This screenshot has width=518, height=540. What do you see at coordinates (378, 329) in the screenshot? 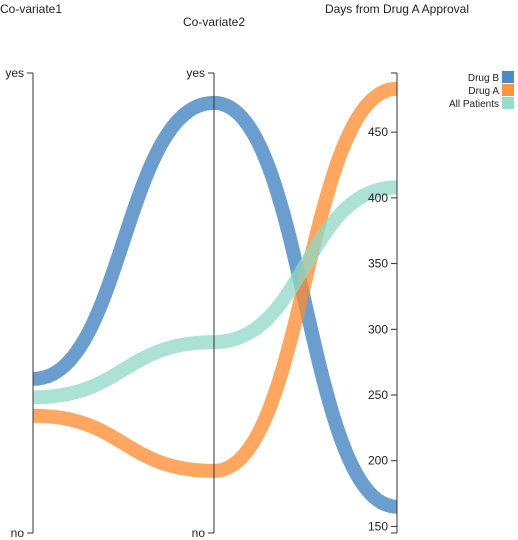
I see `tick-label: 300` at bounding box center [378, 329].